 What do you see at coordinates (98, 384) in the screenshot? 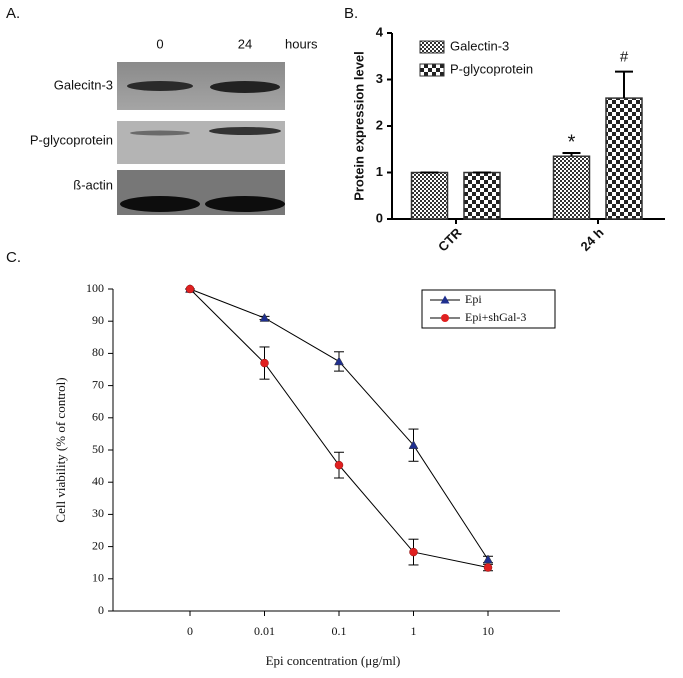
I see `y-tick-label: 70` at bounding box center [98, 384].